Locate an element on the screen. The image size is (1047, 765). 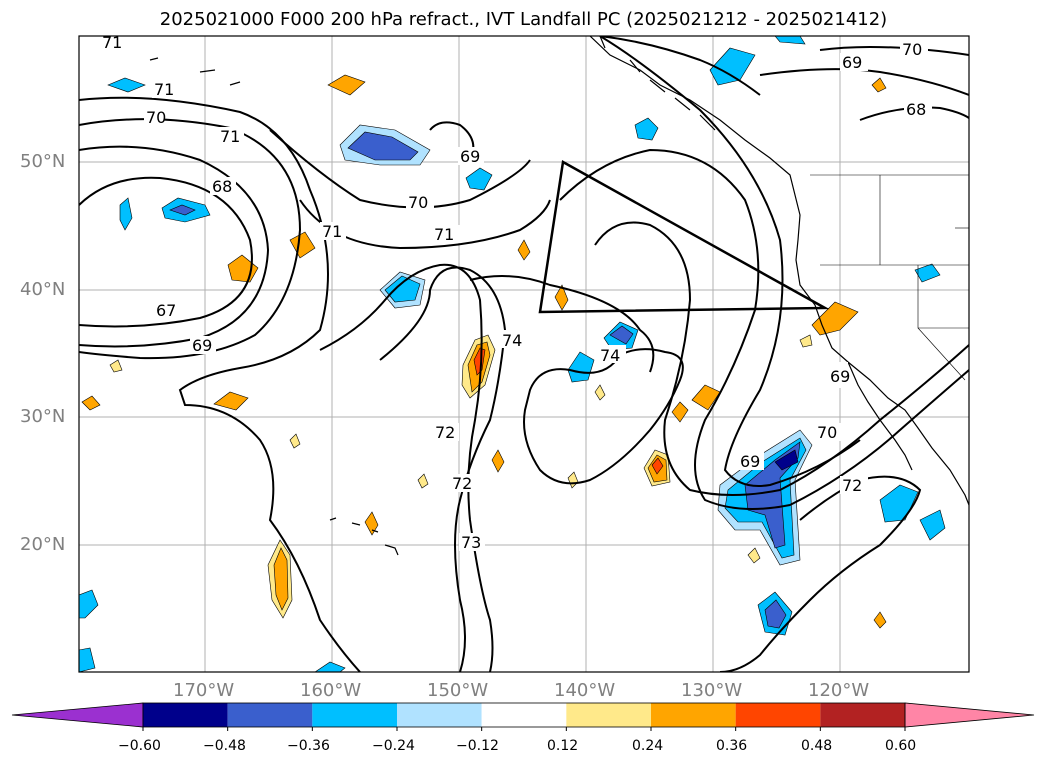
lon-label: 150°W is located at coordinates (458, 690).